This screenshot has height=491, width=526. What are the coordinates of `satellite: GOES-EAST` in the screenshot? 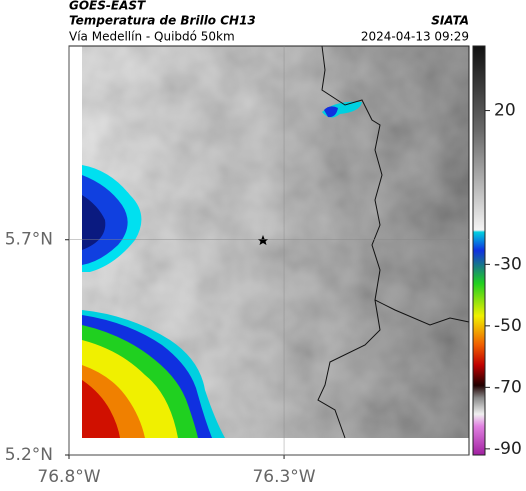 It's located at (107, 6).